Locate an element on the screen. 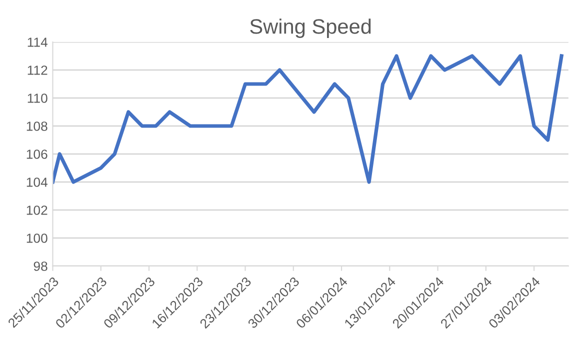 Image resolution: width=586 pixels, height=350 pixels. y-tick-label: 112 is located at coordinates (38, 70).